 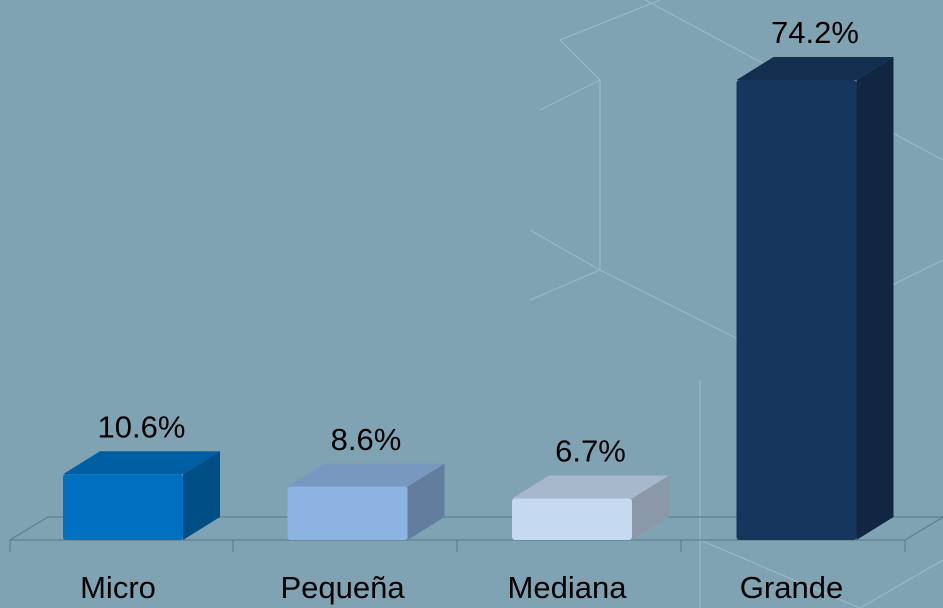 I want to click on x-tick-label: Grande, so click(x=791, y=587).